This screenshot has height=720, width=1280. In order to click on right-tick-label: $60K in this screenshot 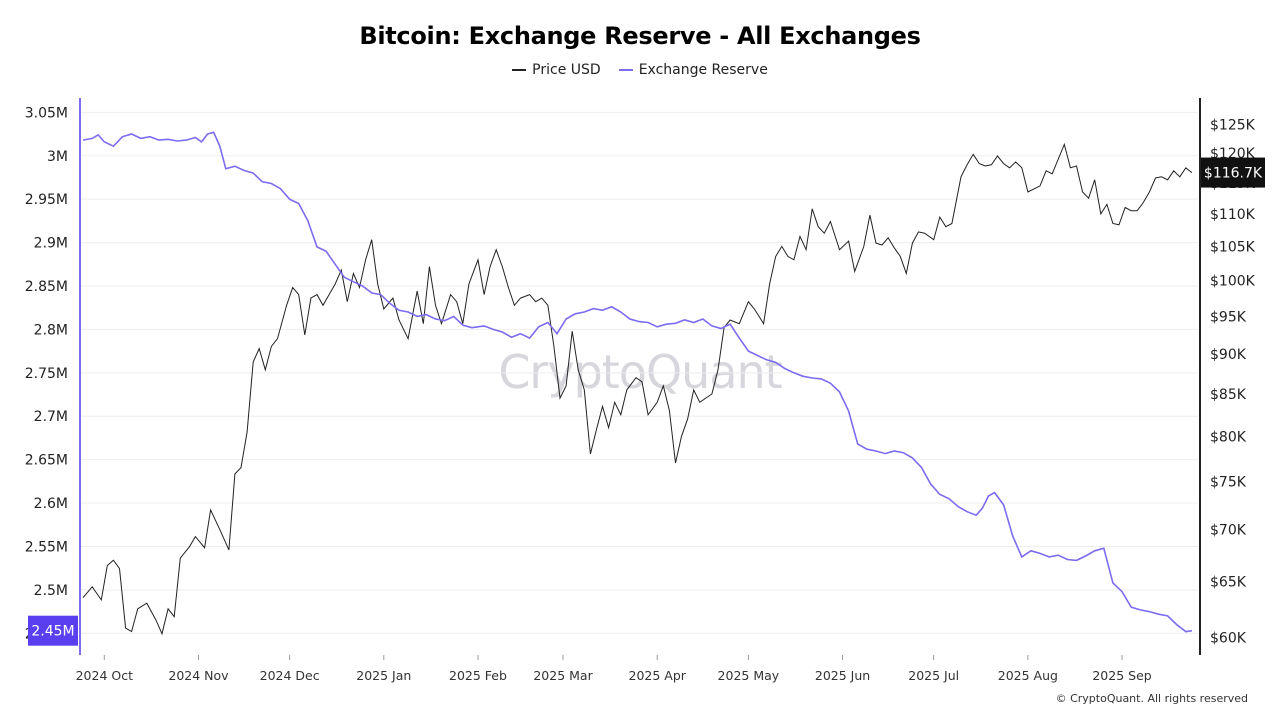, I will do `click(1228, 638)`.